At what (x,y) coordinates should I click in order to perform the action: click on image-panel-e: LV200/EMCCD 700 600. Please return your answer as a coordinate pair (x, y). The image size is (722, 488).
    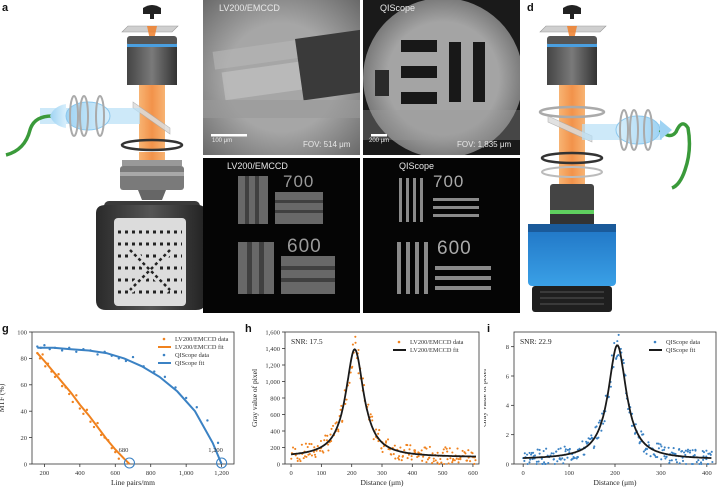
    Looking at the image, I should click on (281, 235).